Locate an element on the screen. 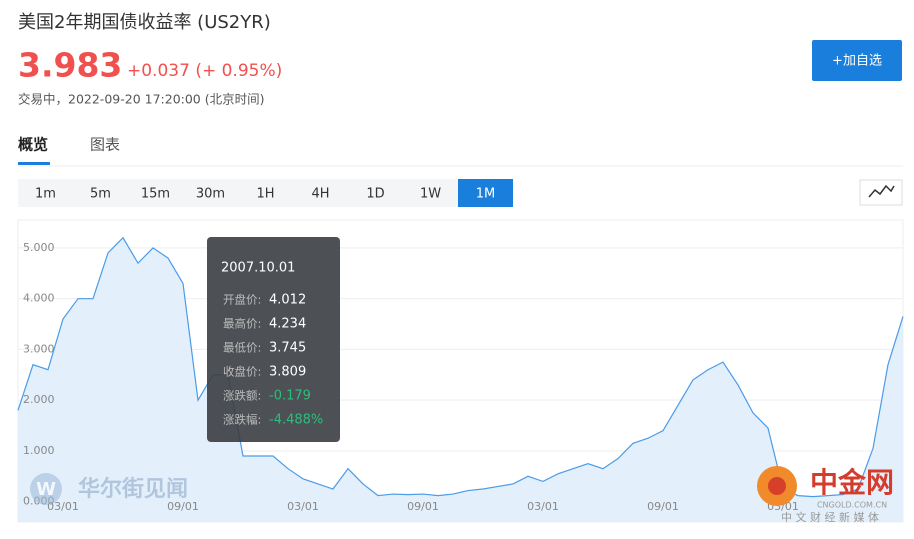 The width and height of the screenshot is (914, 539). period-label: 30m is located at coordinates (210, 194).